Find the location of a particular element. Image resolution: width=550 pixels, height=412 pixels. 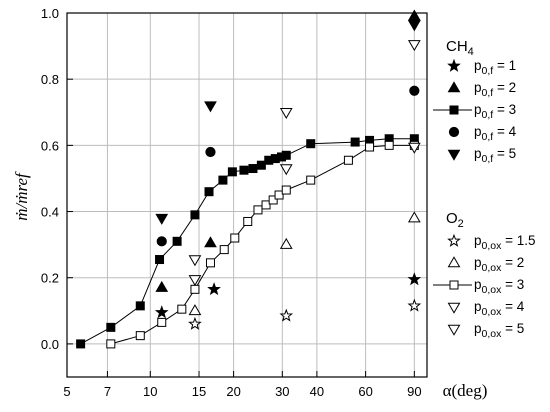

x-tick-label: 5 is located at coordinates (66, 391).